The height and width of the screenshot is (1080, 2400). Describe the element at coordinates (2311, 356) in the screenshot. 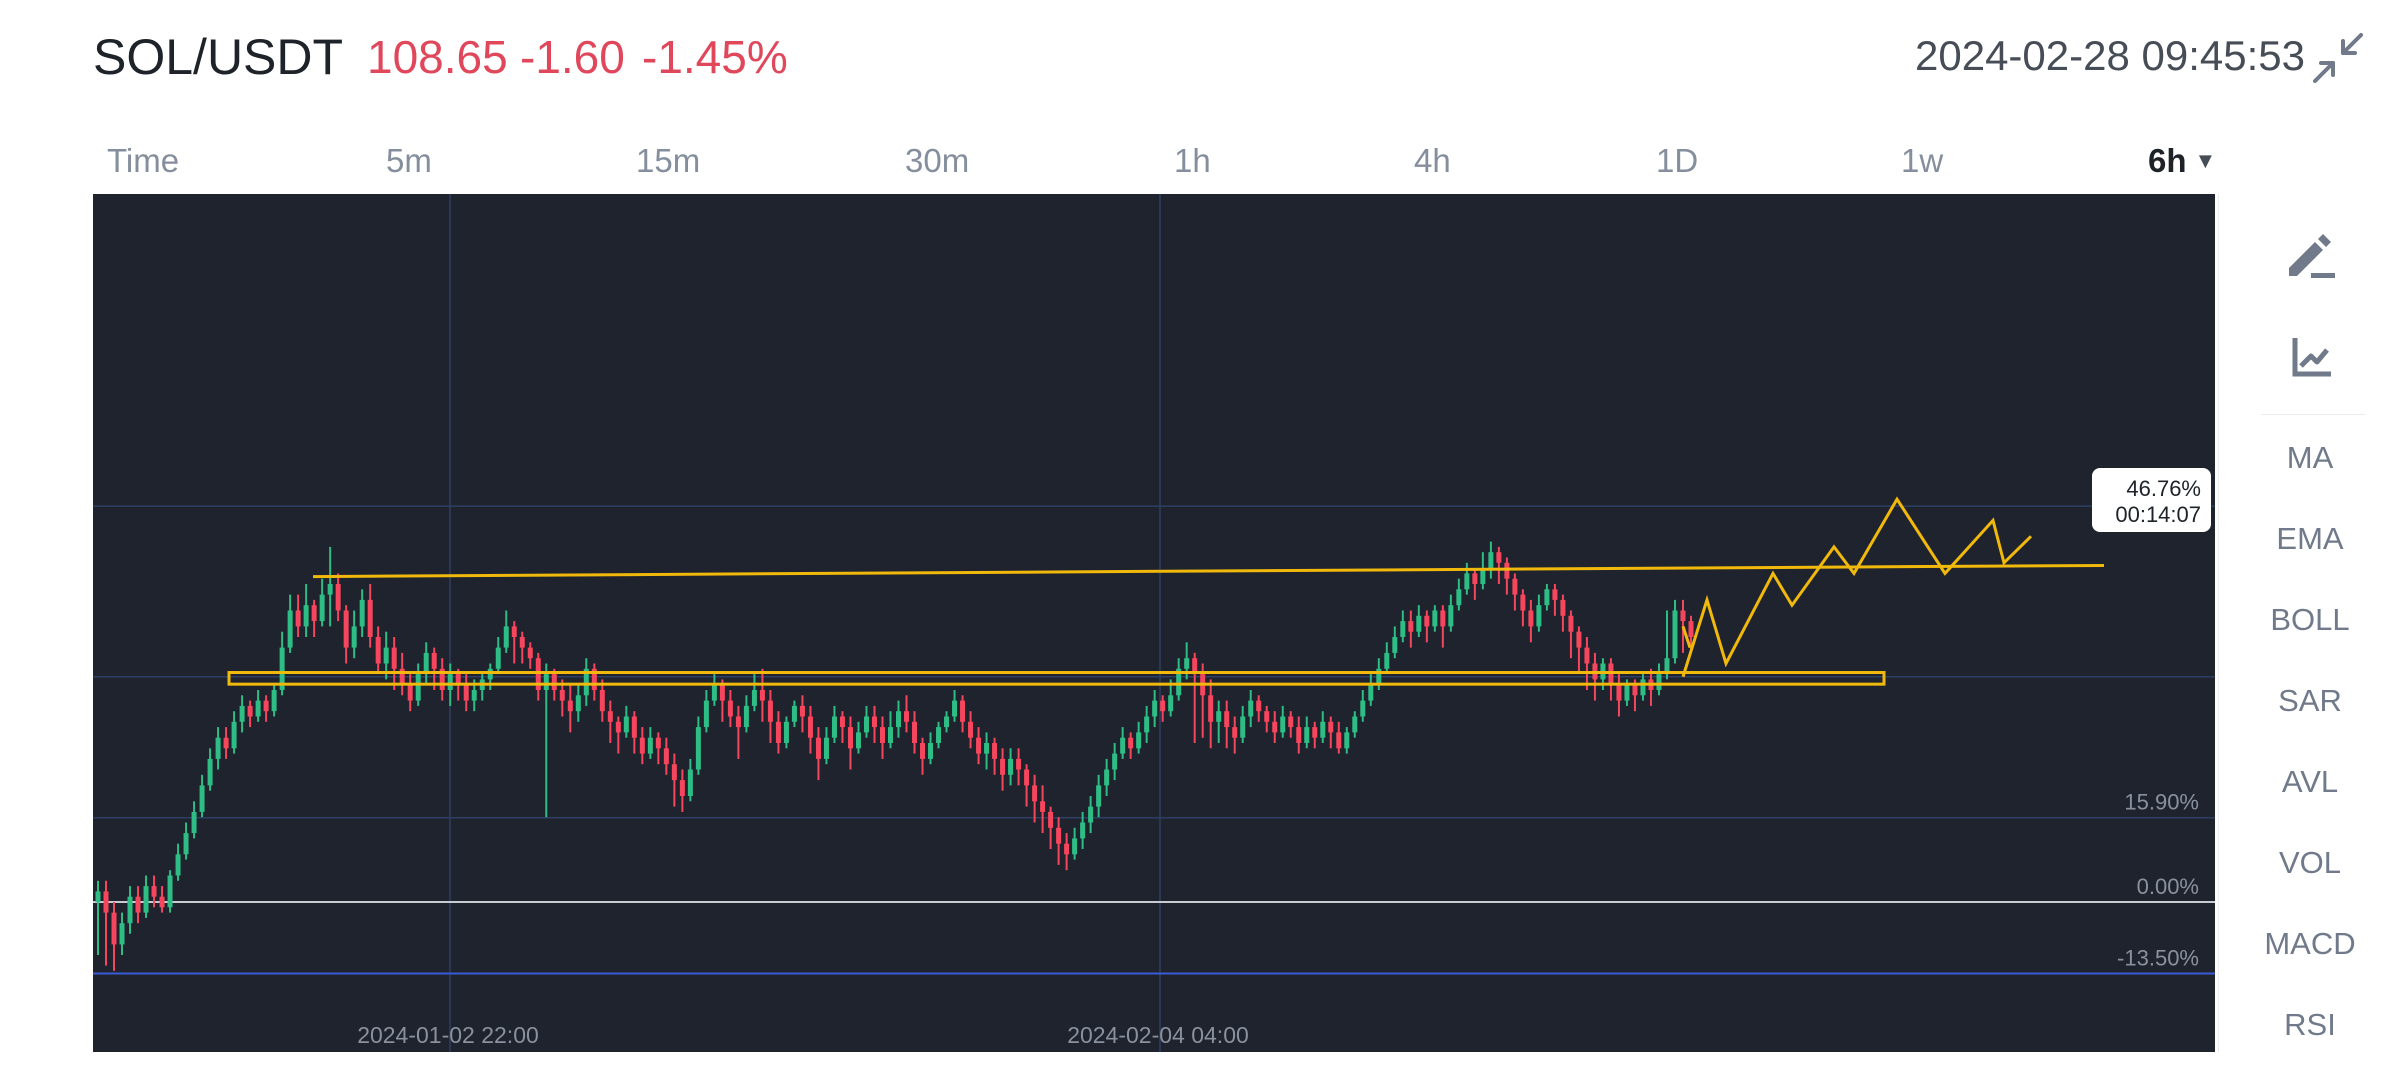

I see `chart-trend-icon` at that location.